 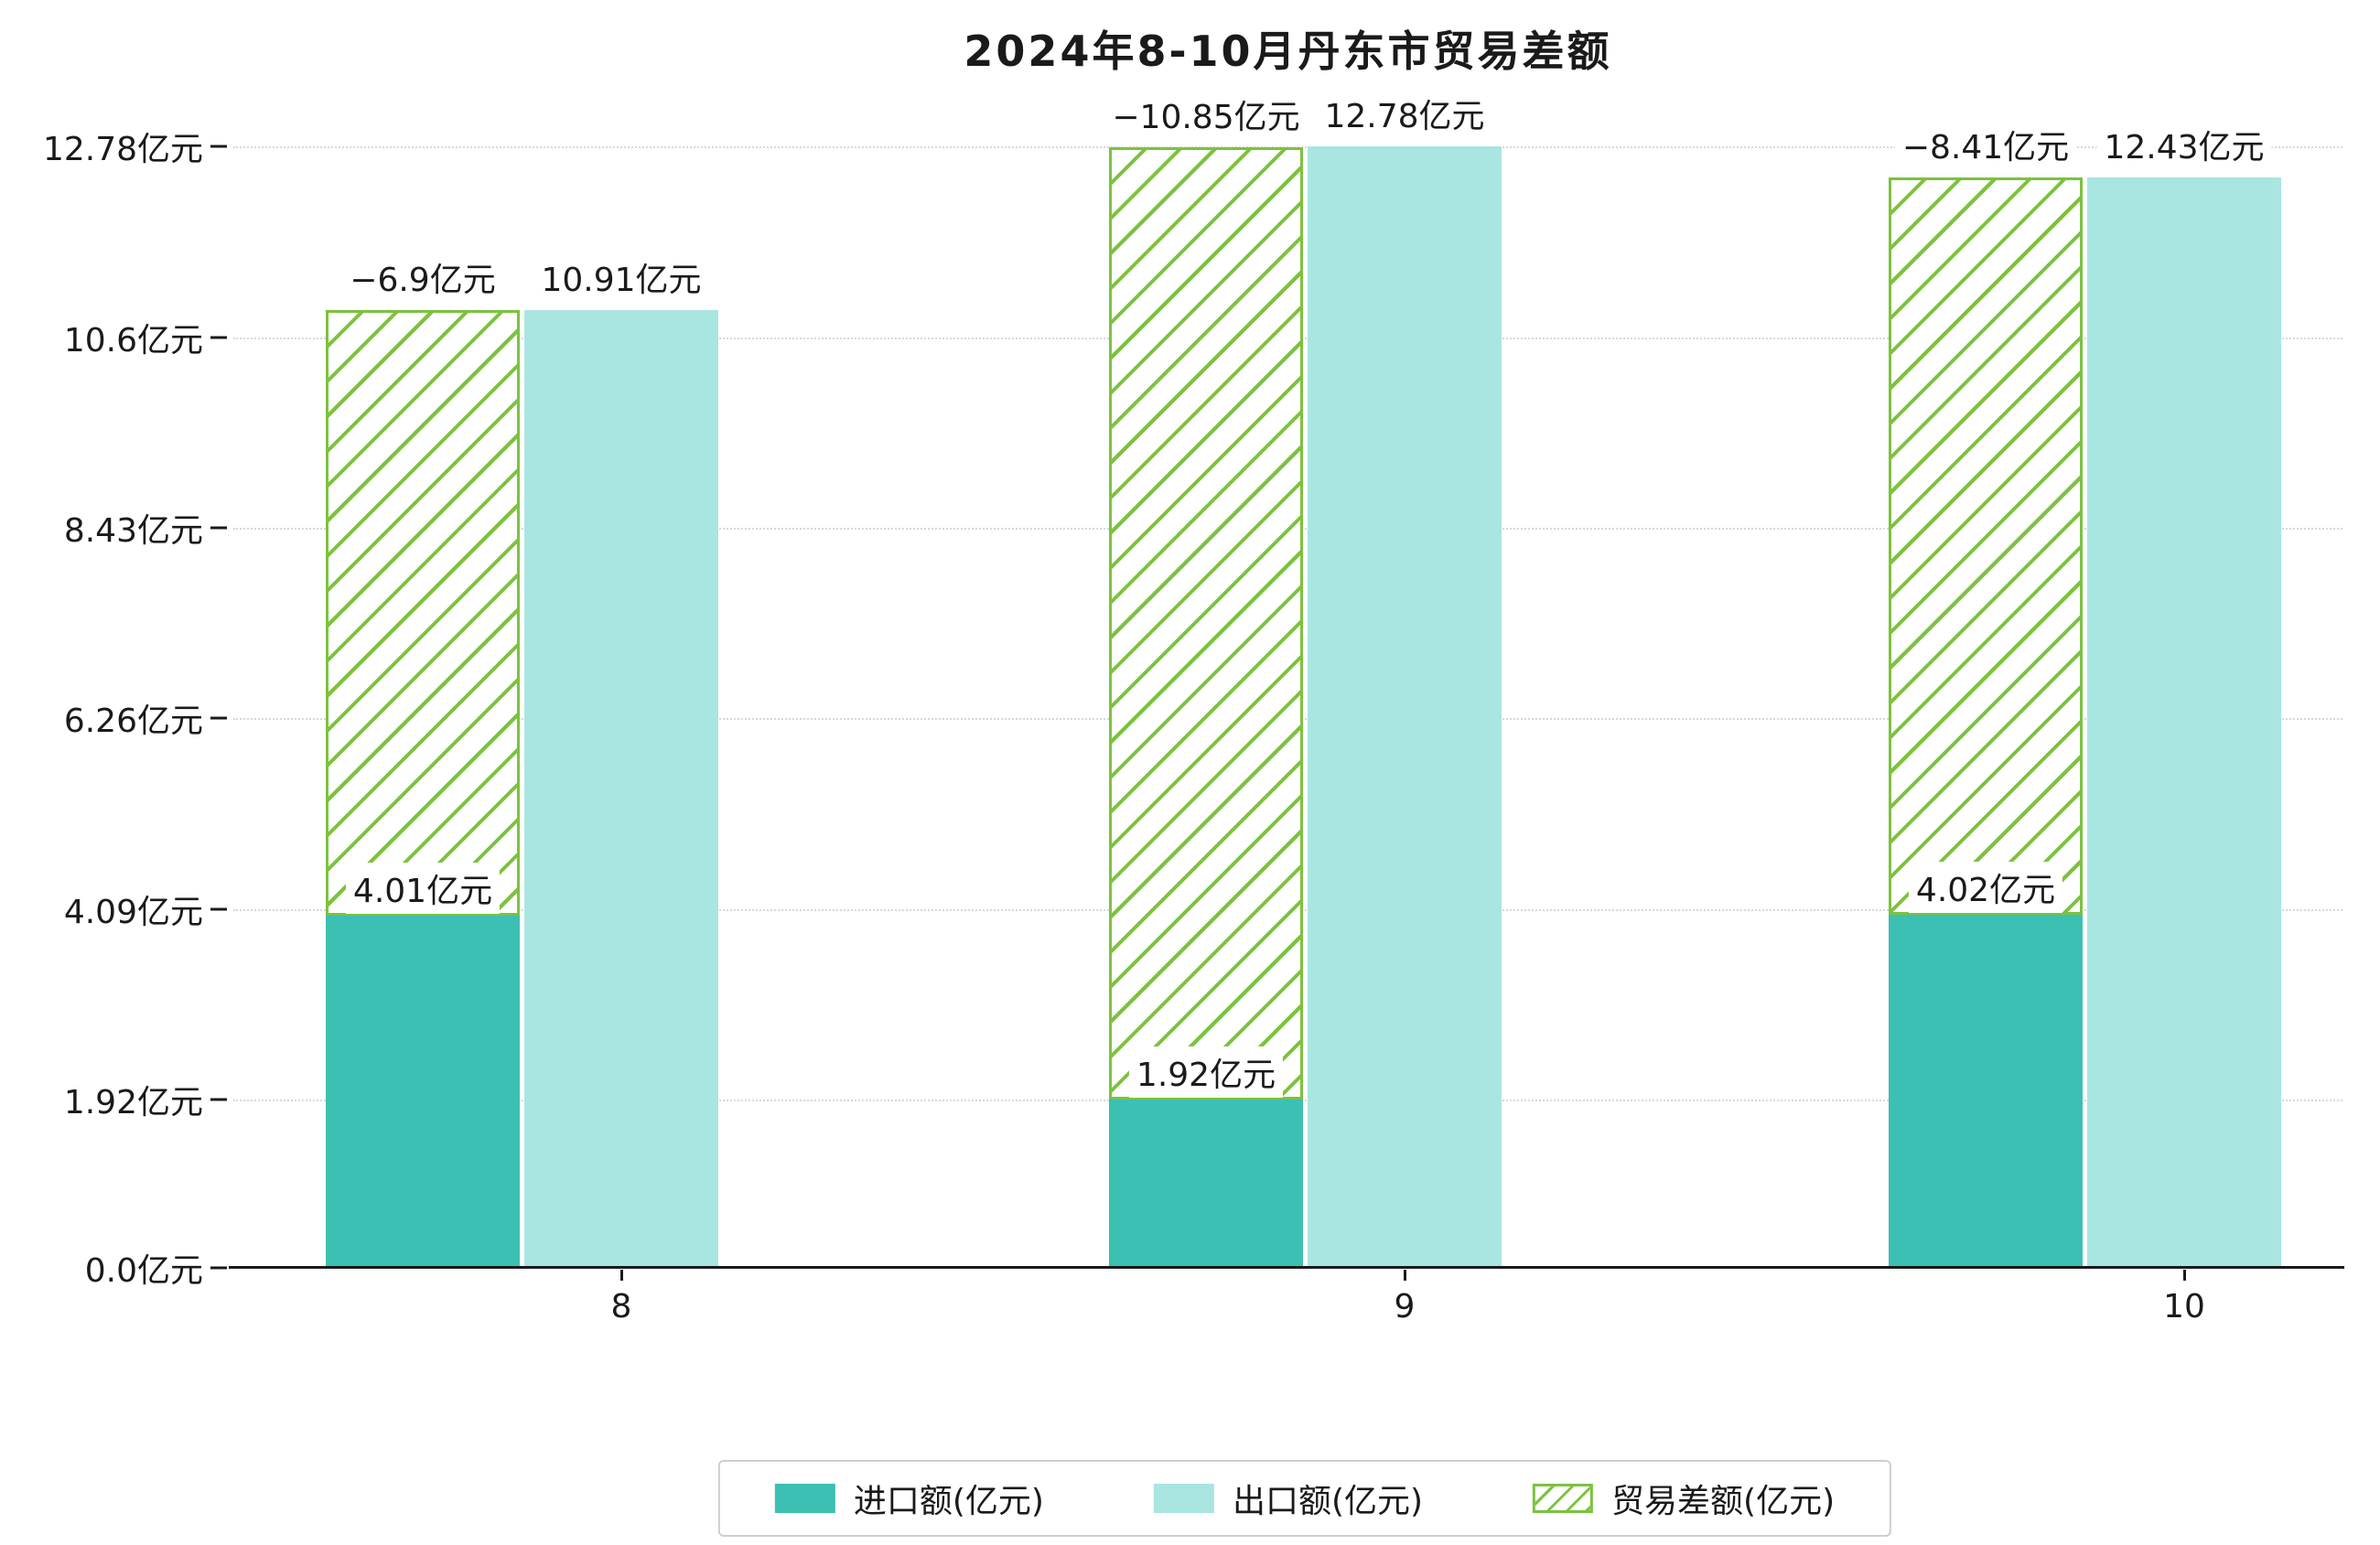 What do you see at coordinates (804, 1499) in the screenshot?
I see `legend-swatch-import` at bounding box center [804, 1499].